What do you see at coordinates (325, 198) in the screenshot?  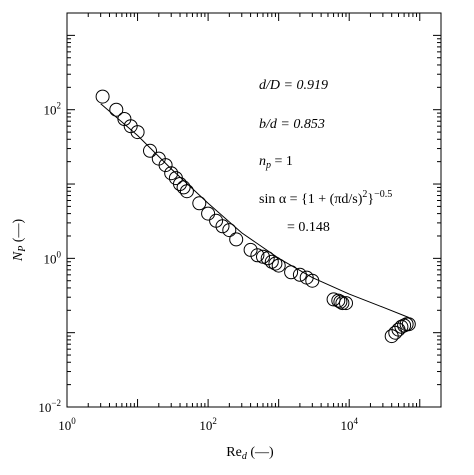 I see `annotation-sin-alpha: sin α = {1 + (πd/s)2}−0.5` at bounding box center [325, 198].